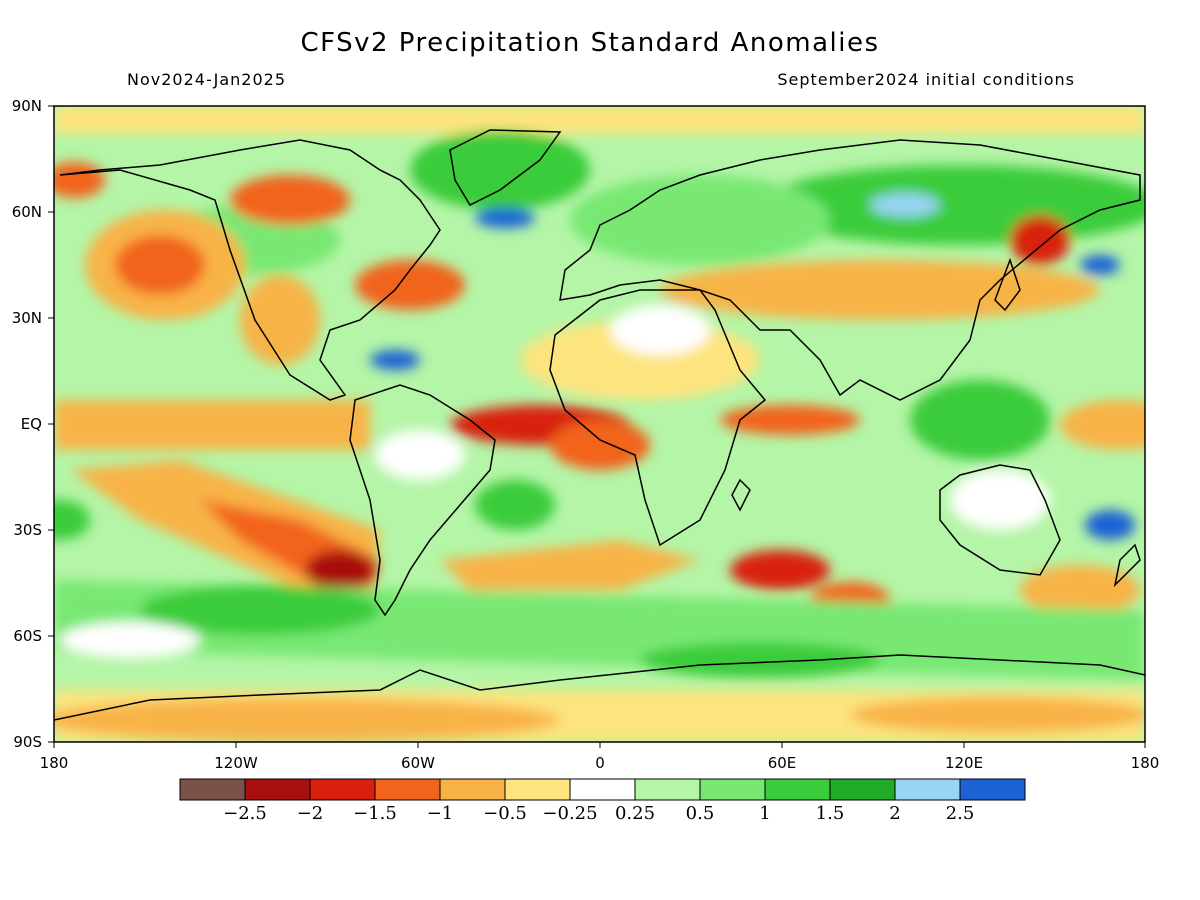 The height and width of the screenshot is (900, 1200). What do you see at coordinates (1127, 565) in the screenshot?
I see `coastline-new-zealand` at bounding box center [1127, 565].